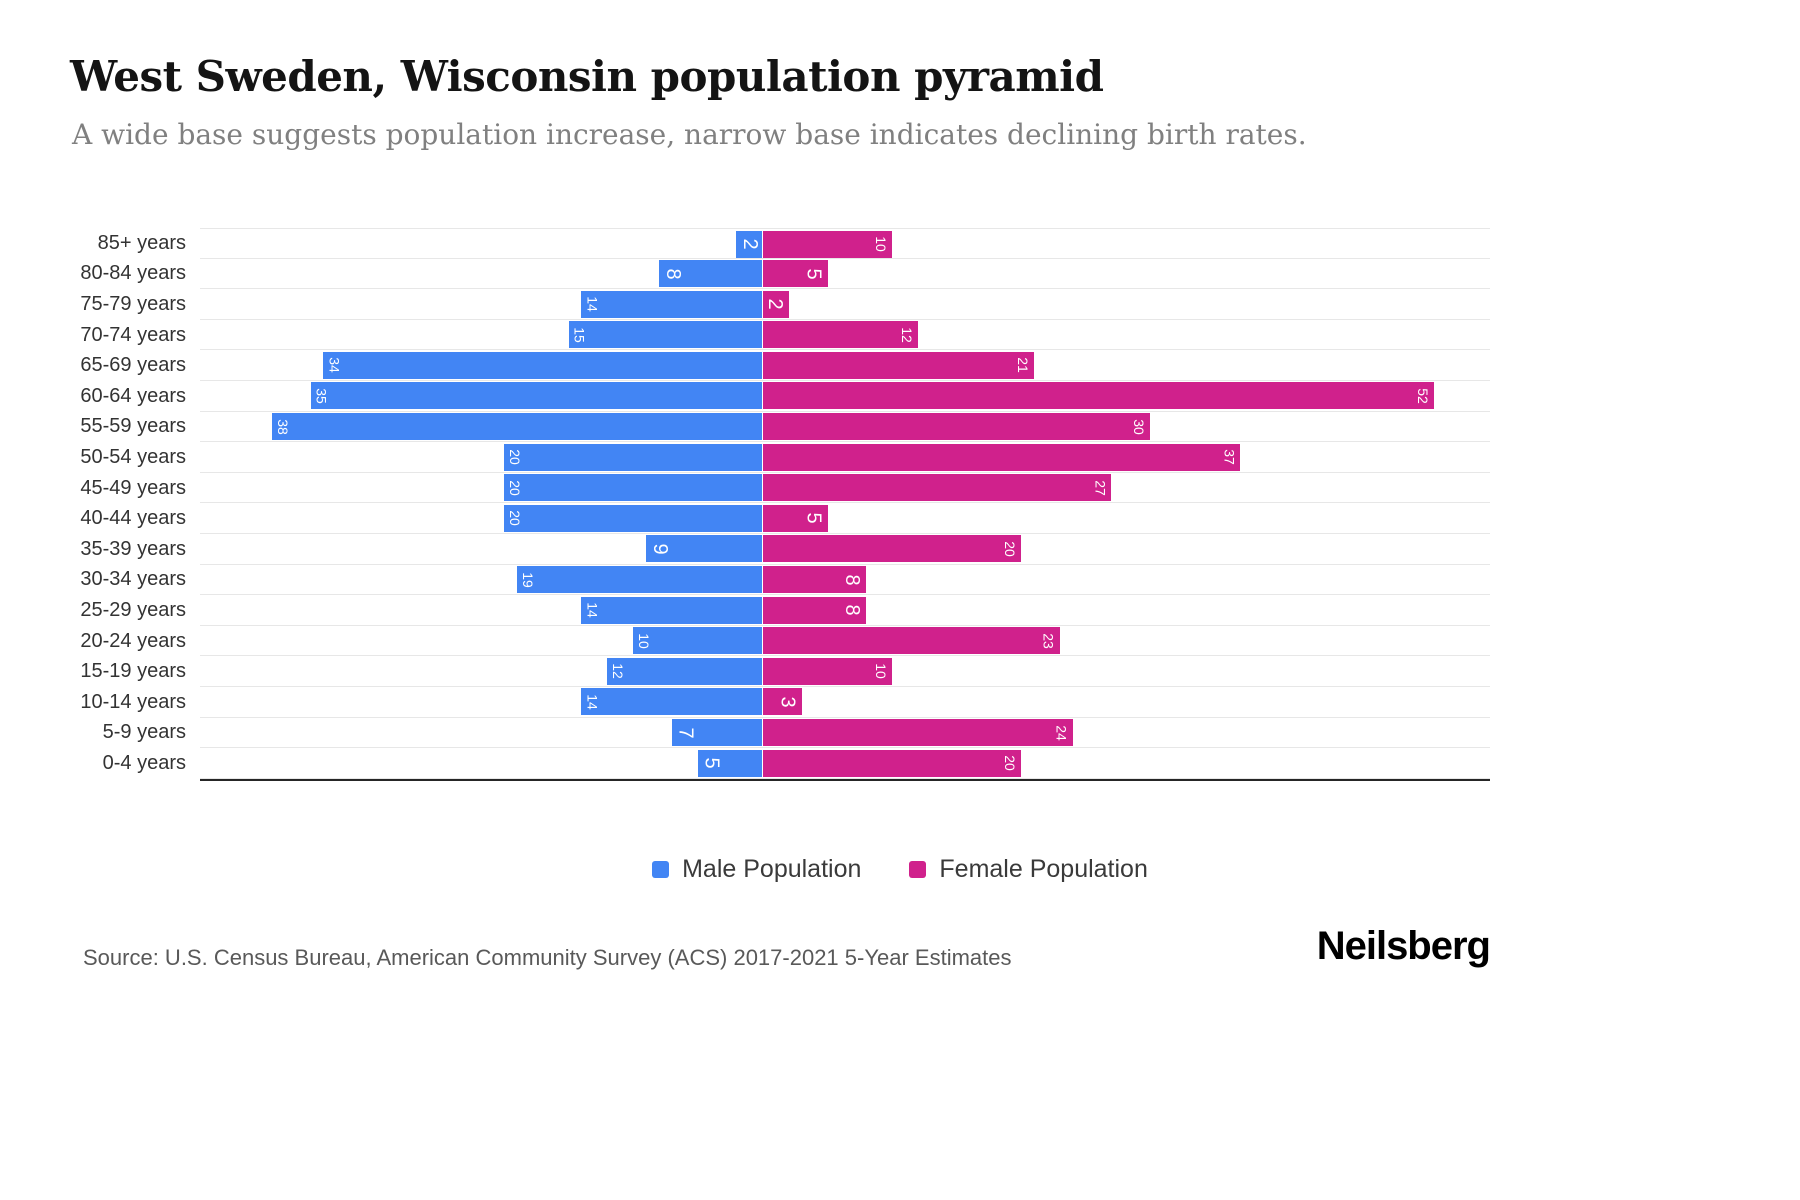 The height and width of the screenshot is (1200, 1800). I want to click on female-bar: 3, so click(782, 702).